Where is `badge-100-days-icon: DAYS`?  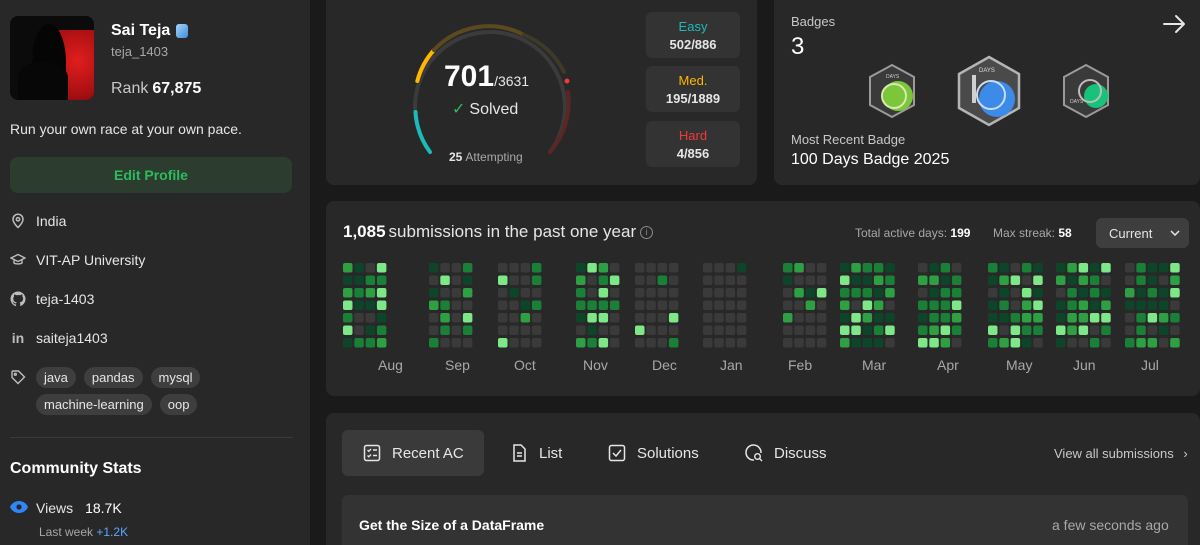 badge-100-days-icon: DAYS is located at coordinates (989, 91).